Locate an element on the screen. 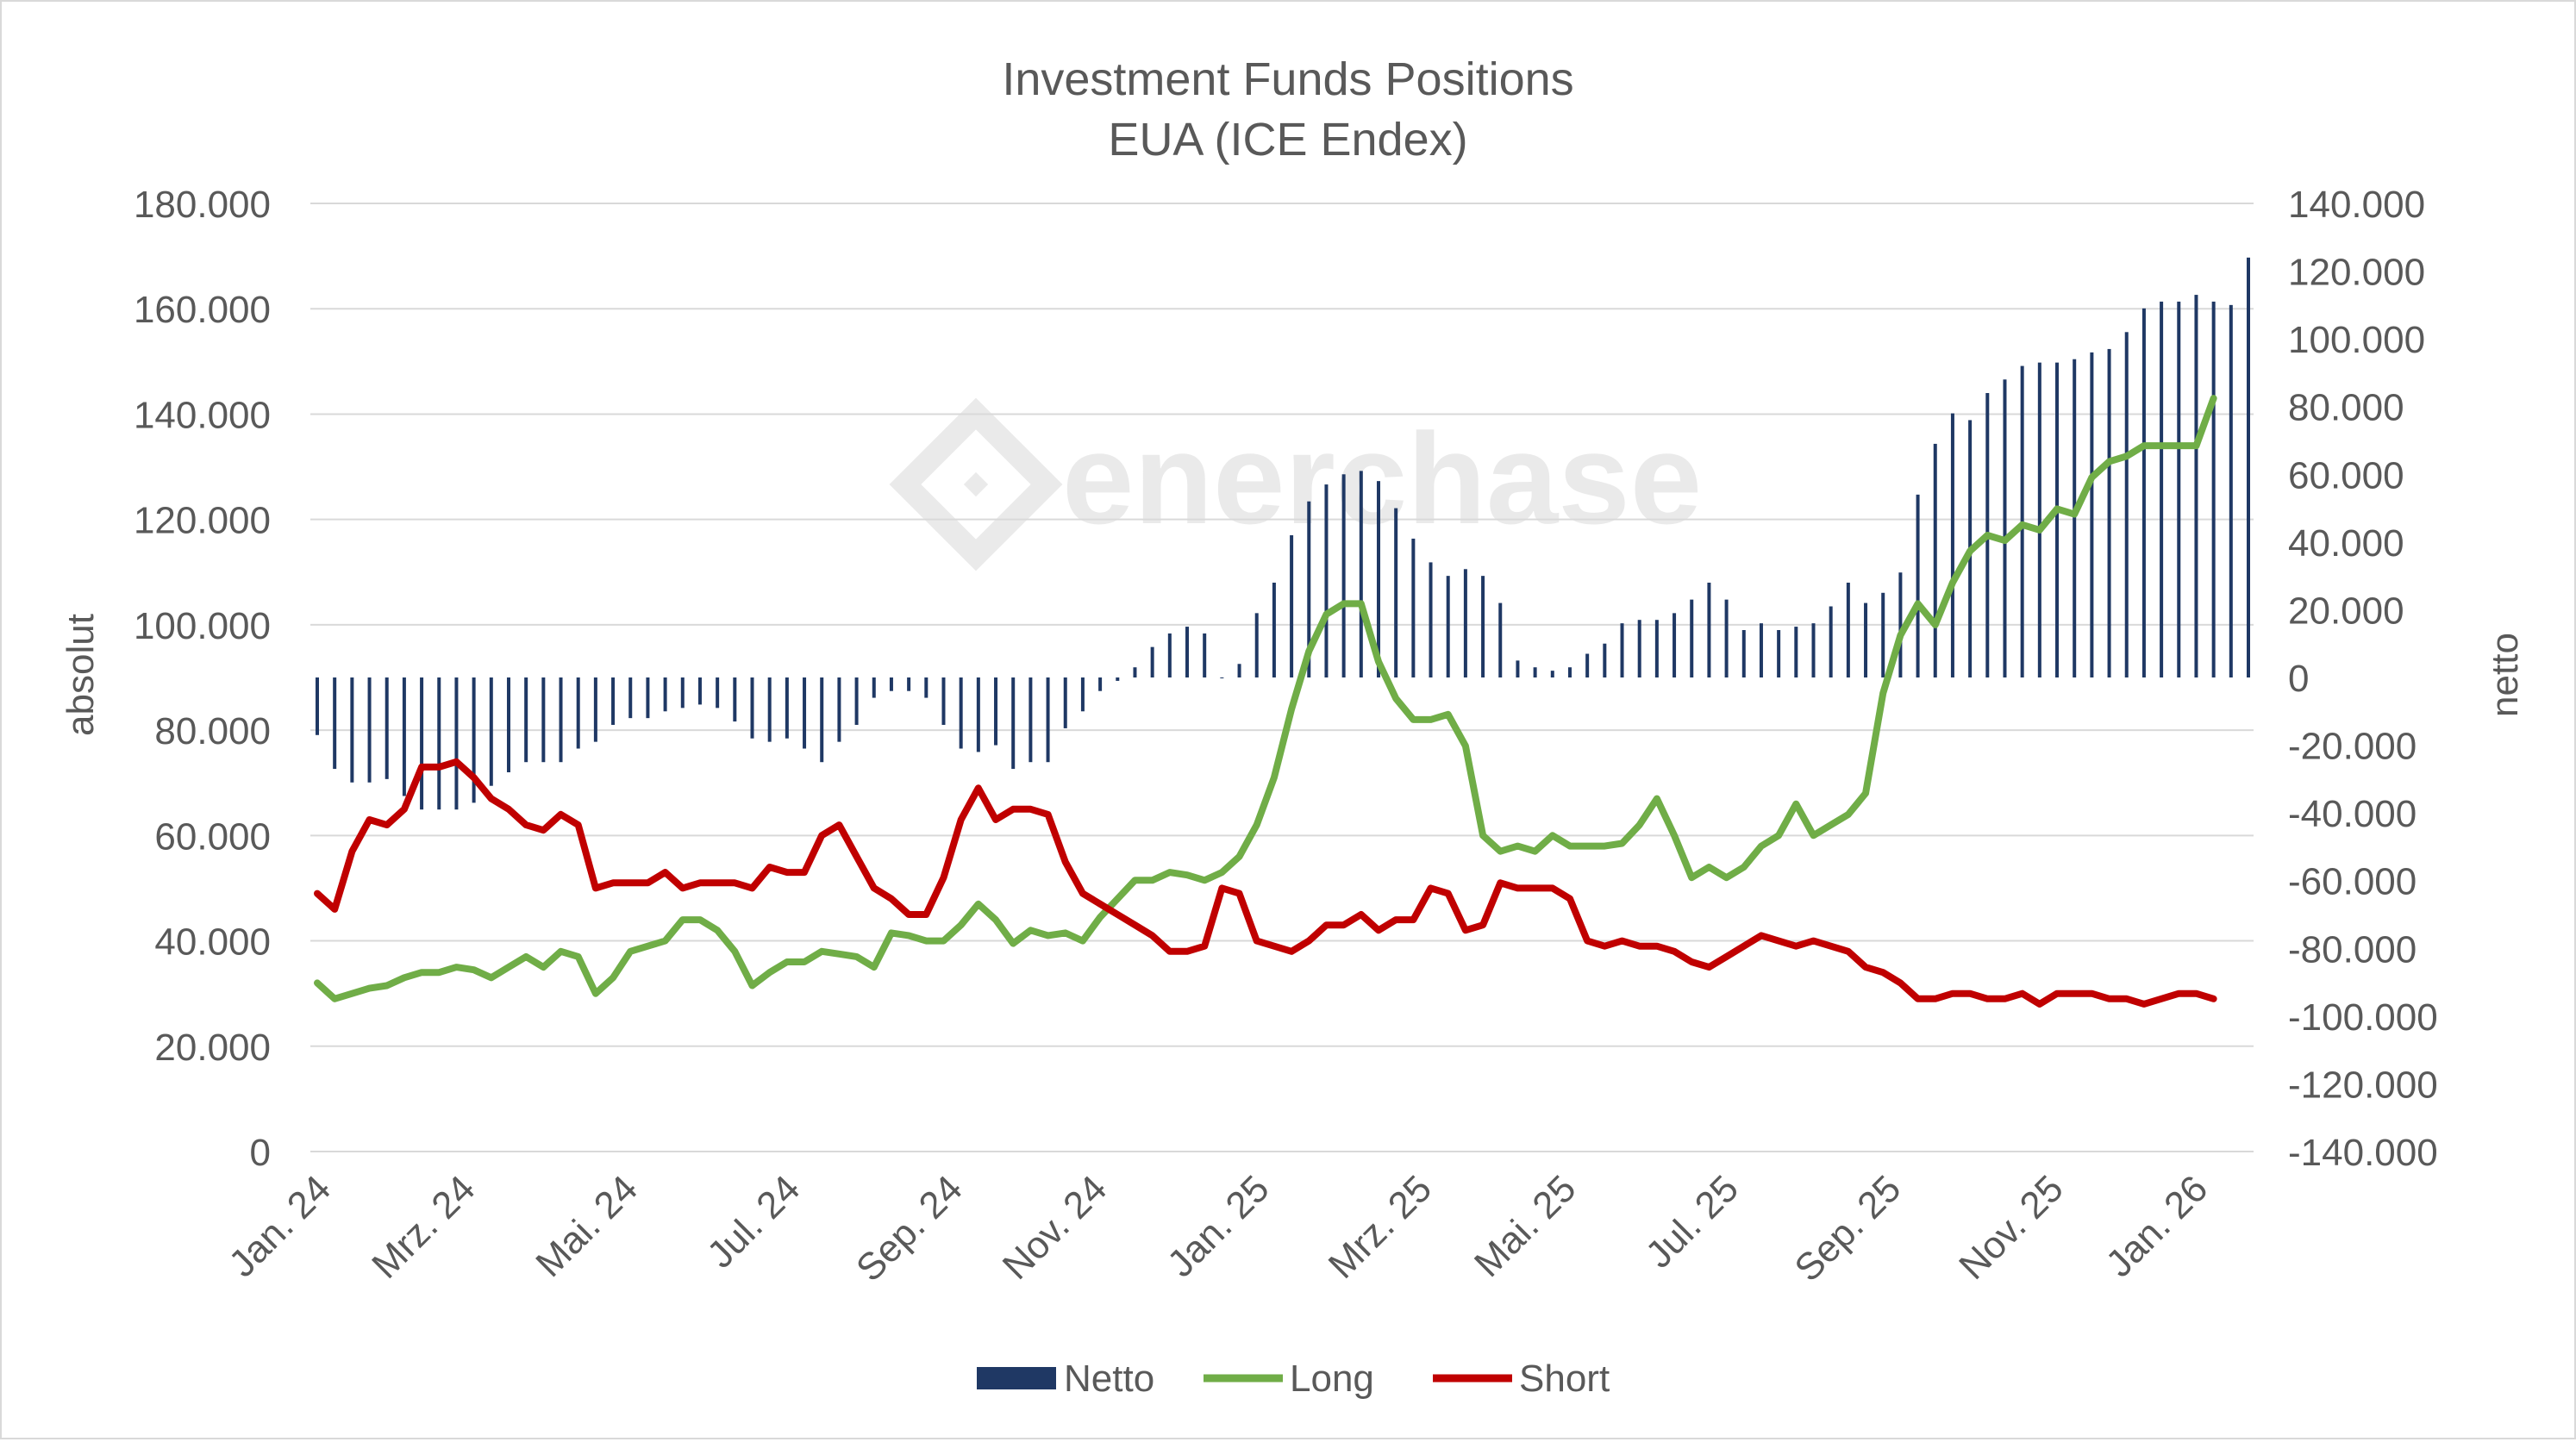 Image resolution: width=2576 pixels, height=1442 pixels. x-tick-label: Mrz. 24 is located at coordinates (423, 1226).